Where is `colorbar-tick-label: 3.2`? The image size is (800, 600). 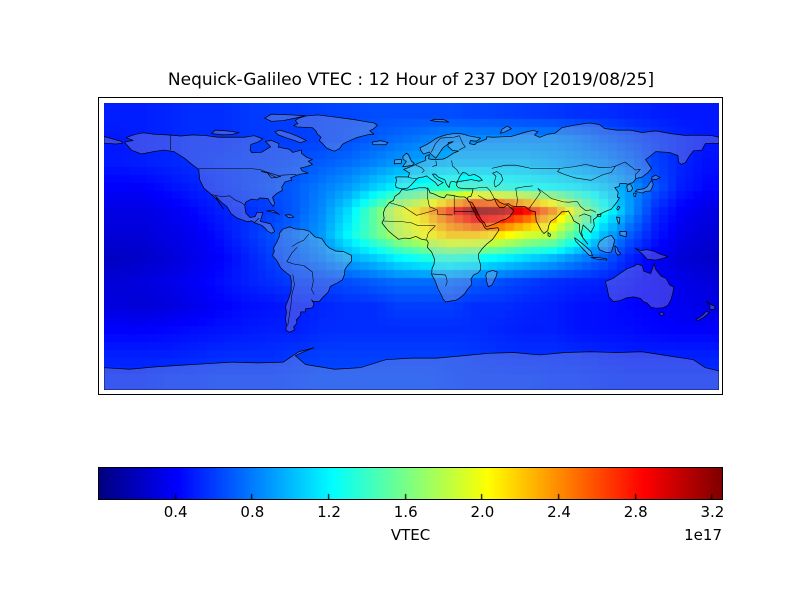 colorbar-tick-label: 3.2 is located at coordinates (712, 512).